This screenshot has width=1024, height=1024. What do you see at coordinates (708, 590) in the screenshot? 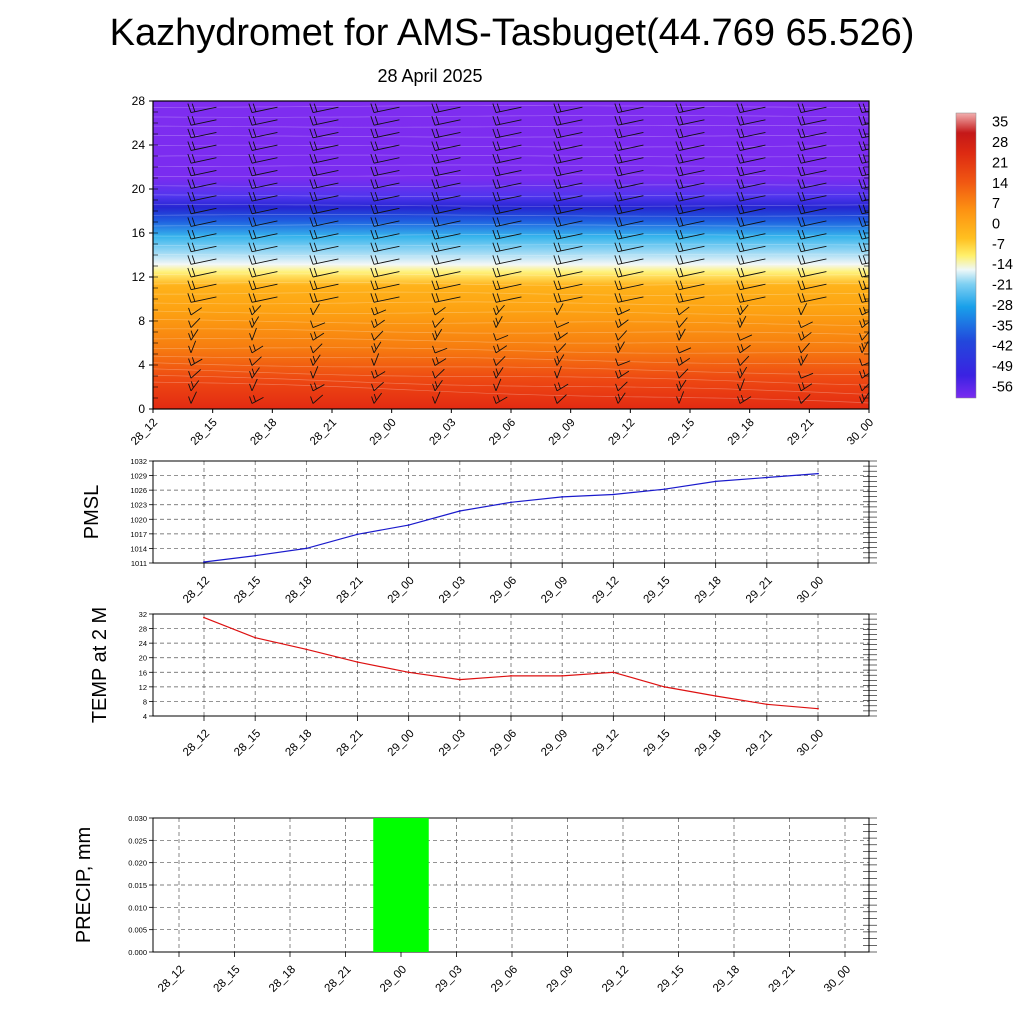
I see `x-tick-label: 29_18` at bounding box center [708, 590].